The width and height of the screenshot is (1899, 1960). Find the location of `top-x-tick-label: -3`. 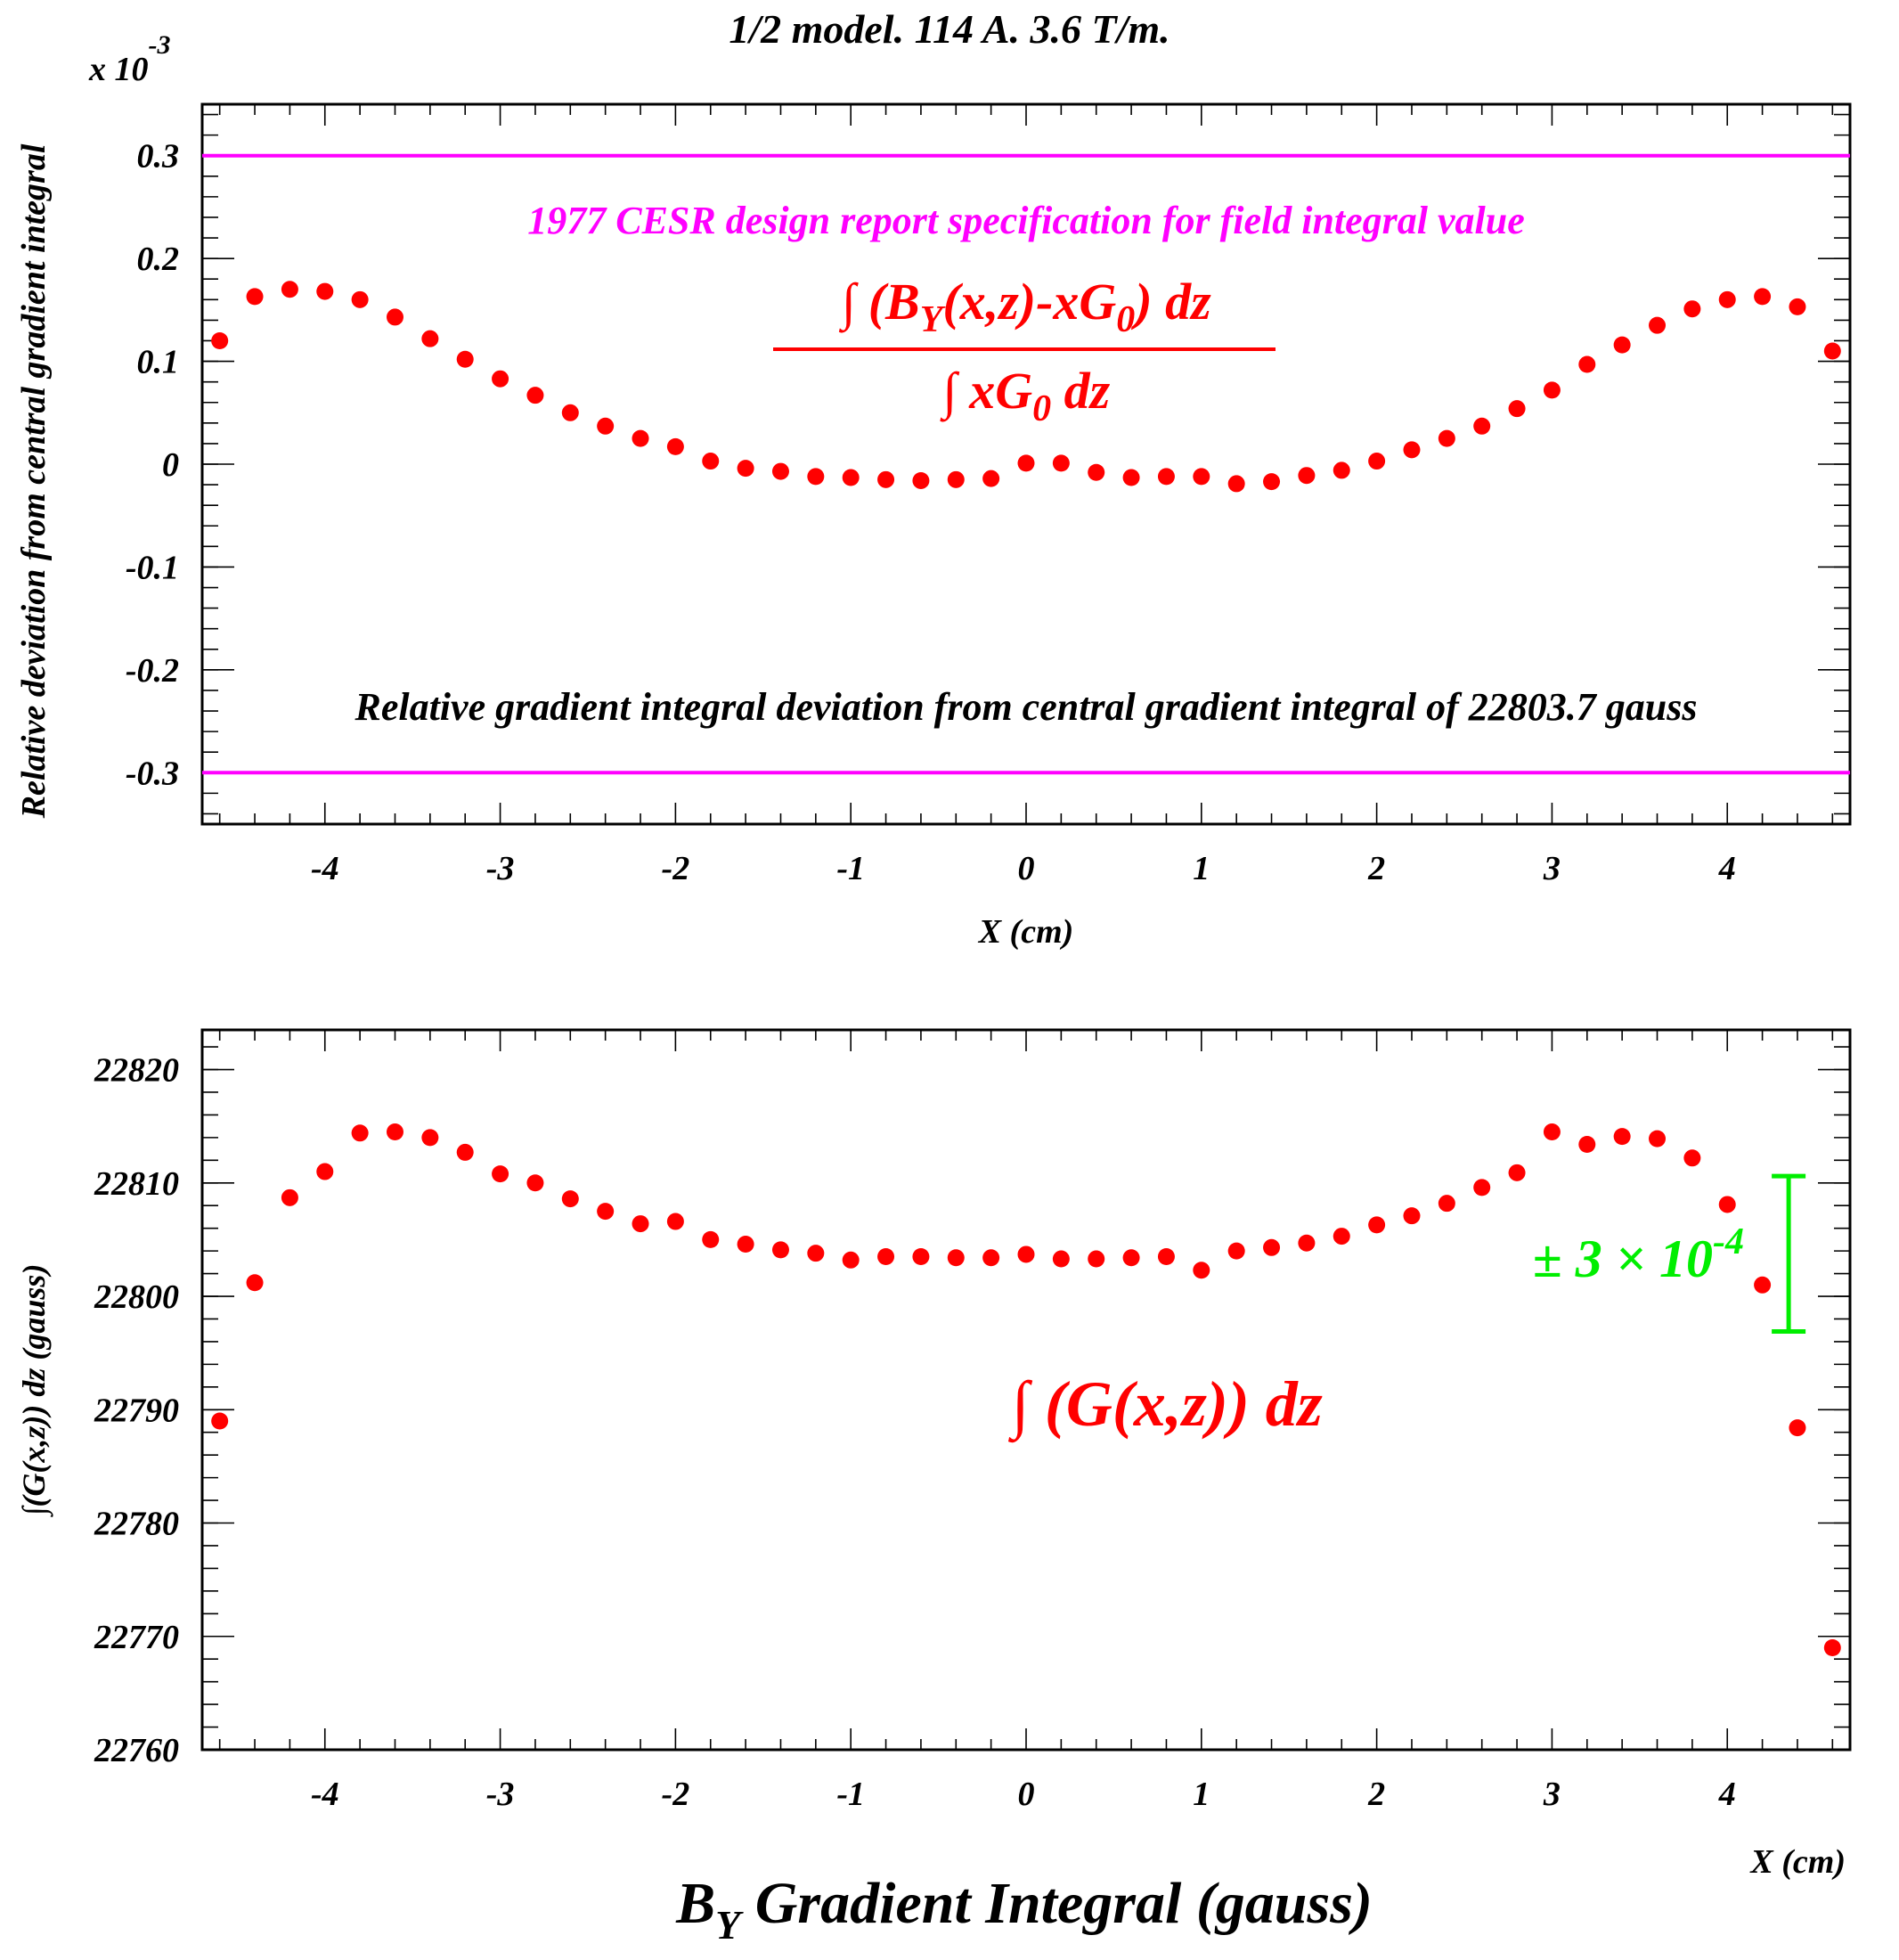

top-x-tick-label: -3 is located at coordinates (501, 868).